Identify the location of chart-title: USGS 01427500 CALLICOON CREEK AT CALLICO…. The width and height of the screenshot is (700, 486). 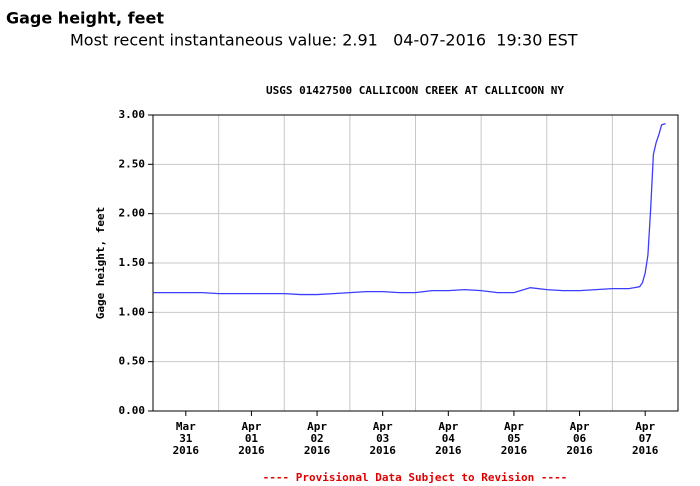
(415, 90).